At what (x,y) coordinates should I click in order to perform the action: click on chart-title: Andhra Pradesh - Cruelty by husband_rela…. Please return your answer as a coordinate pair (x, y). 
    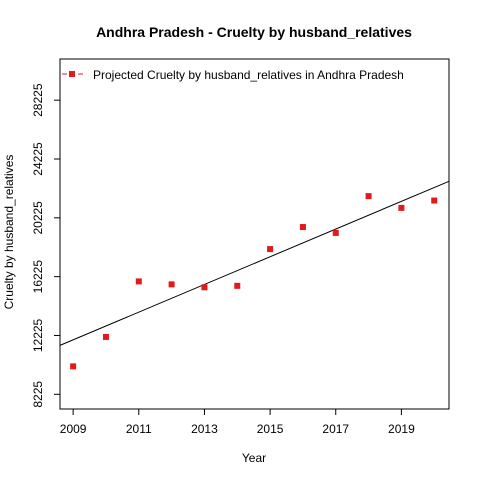
    Looking at the image, I should click on (254, 32).